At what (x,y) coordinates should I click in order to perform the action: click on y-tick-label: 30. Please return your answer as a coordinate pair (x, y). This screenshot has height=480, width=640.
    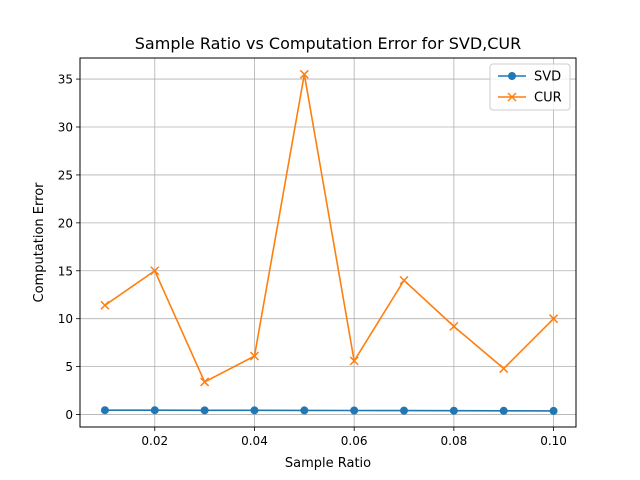
    Looking at the image, I should click on (65, 128).